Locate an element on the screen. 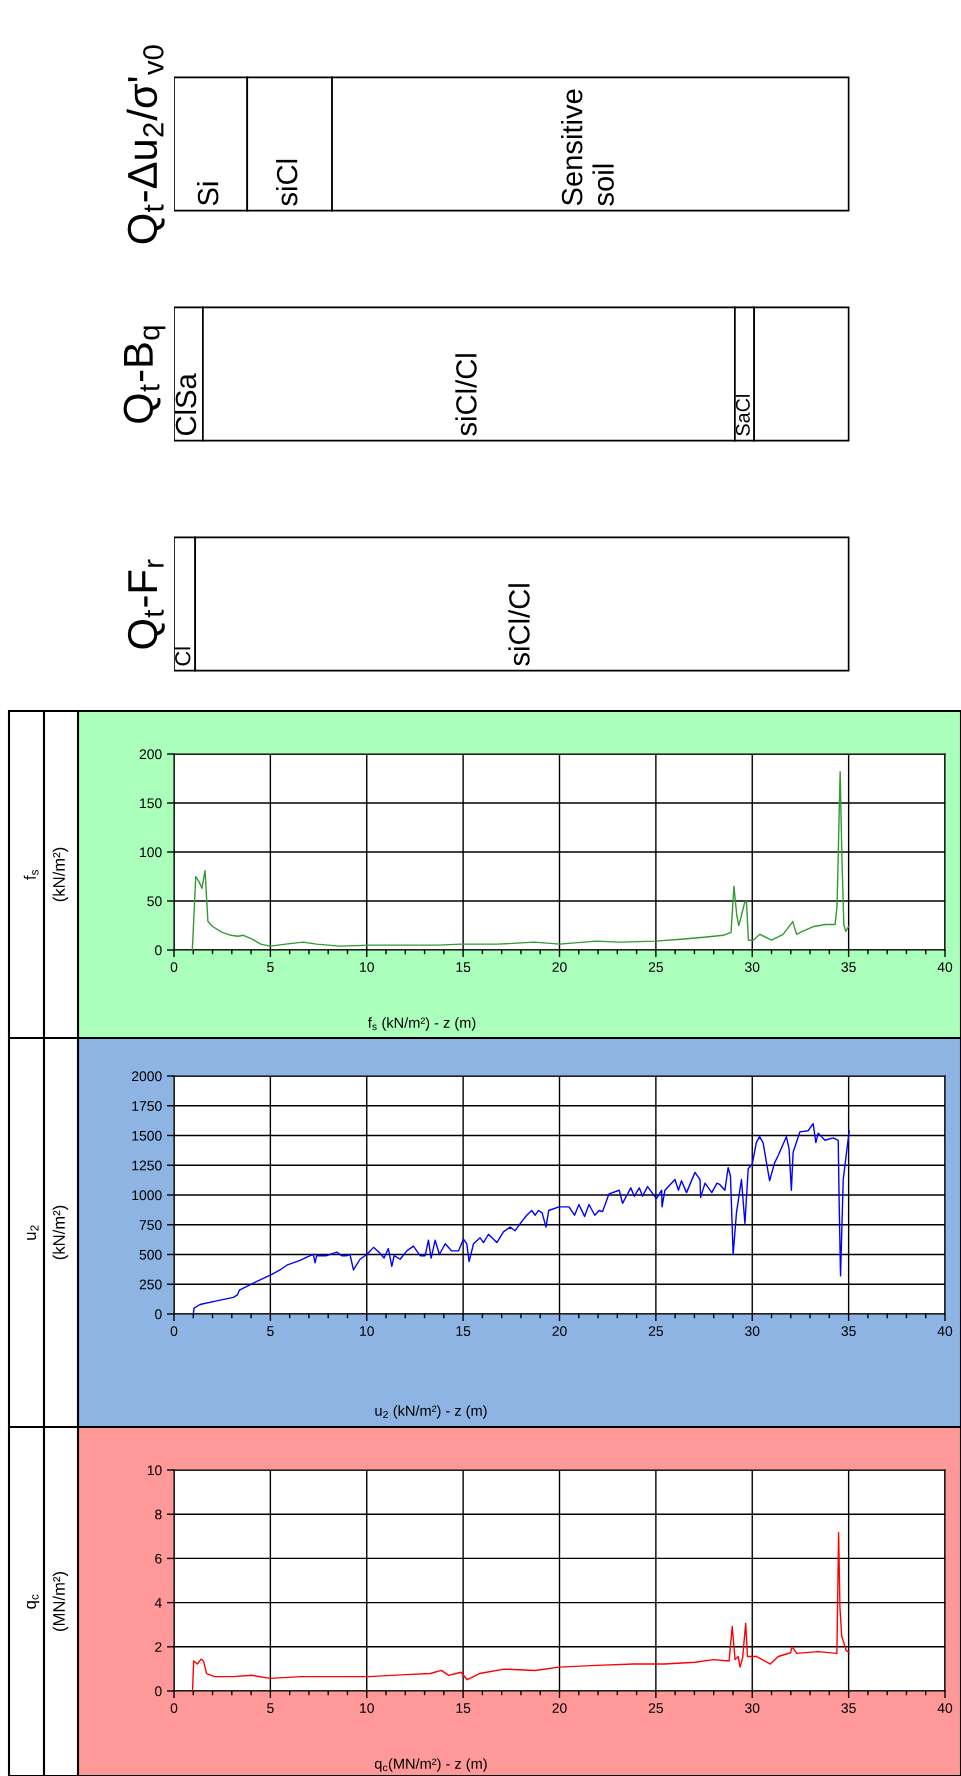 This screenshot has height=1776, width=961. y-tick-label: 1750 is located at coordinates (147, 1106).